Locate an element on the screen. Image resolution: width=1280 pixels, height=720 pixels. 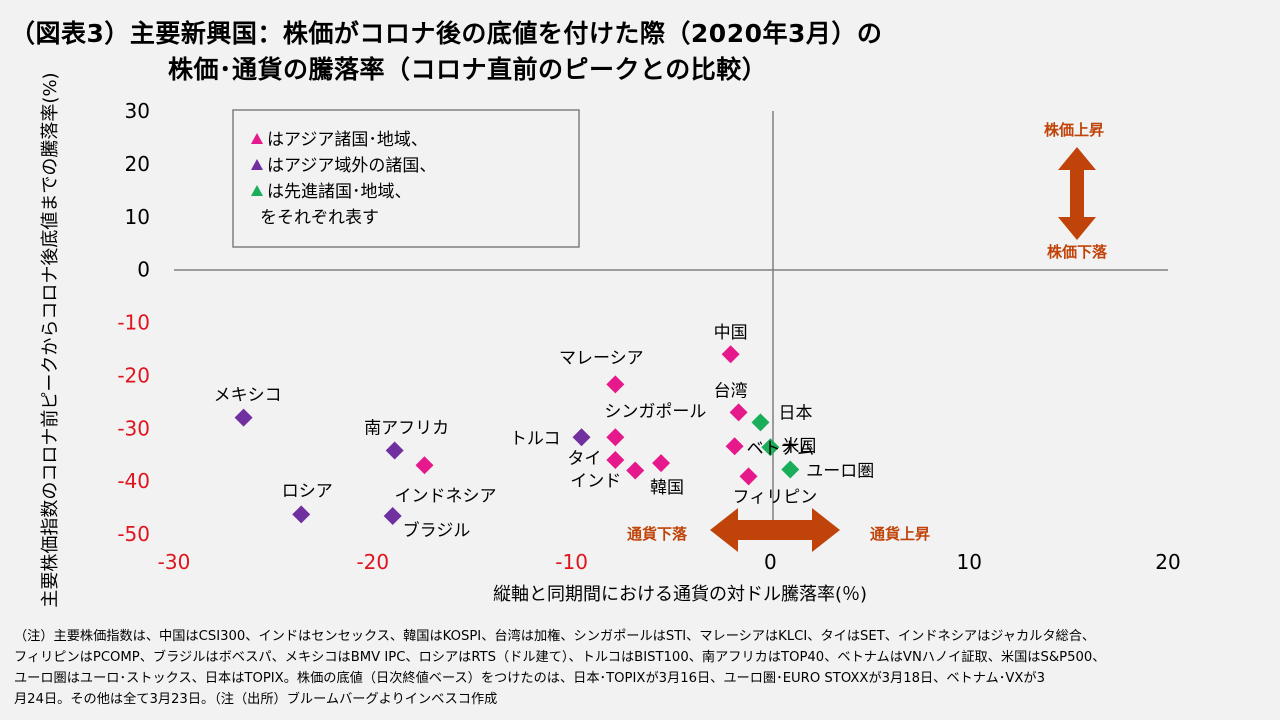
data-point-label: 南アフリカ is located at coordinates (406, 428).